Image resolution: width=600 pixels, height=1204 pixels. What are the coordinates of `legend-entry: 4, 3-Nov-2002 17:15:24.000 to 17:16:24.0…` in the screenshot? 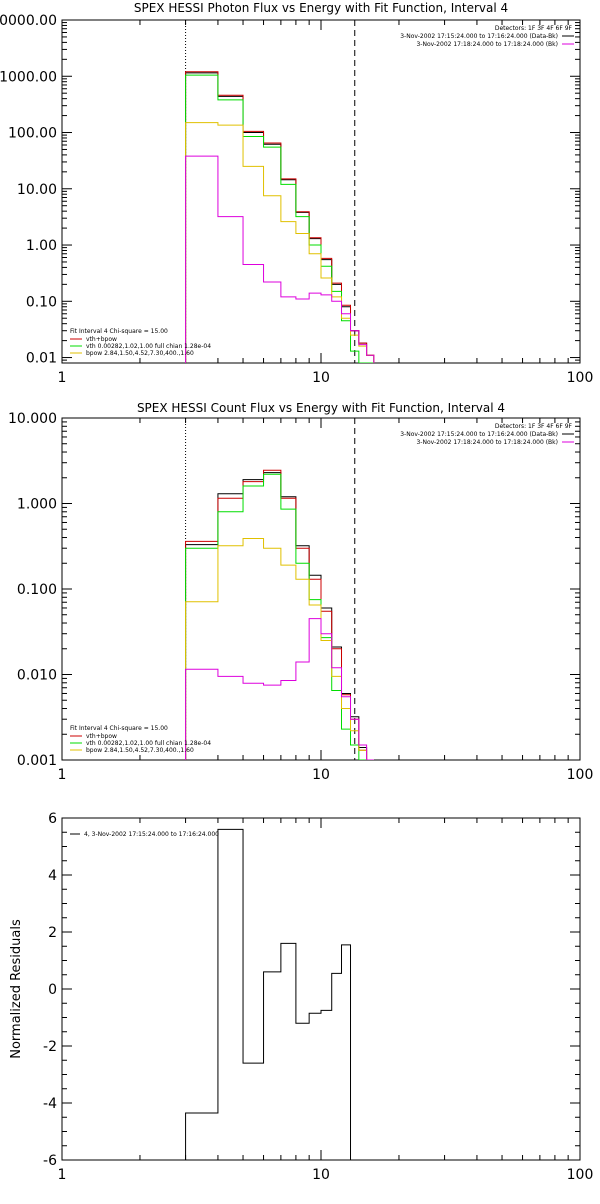 It's located at (151, 834).